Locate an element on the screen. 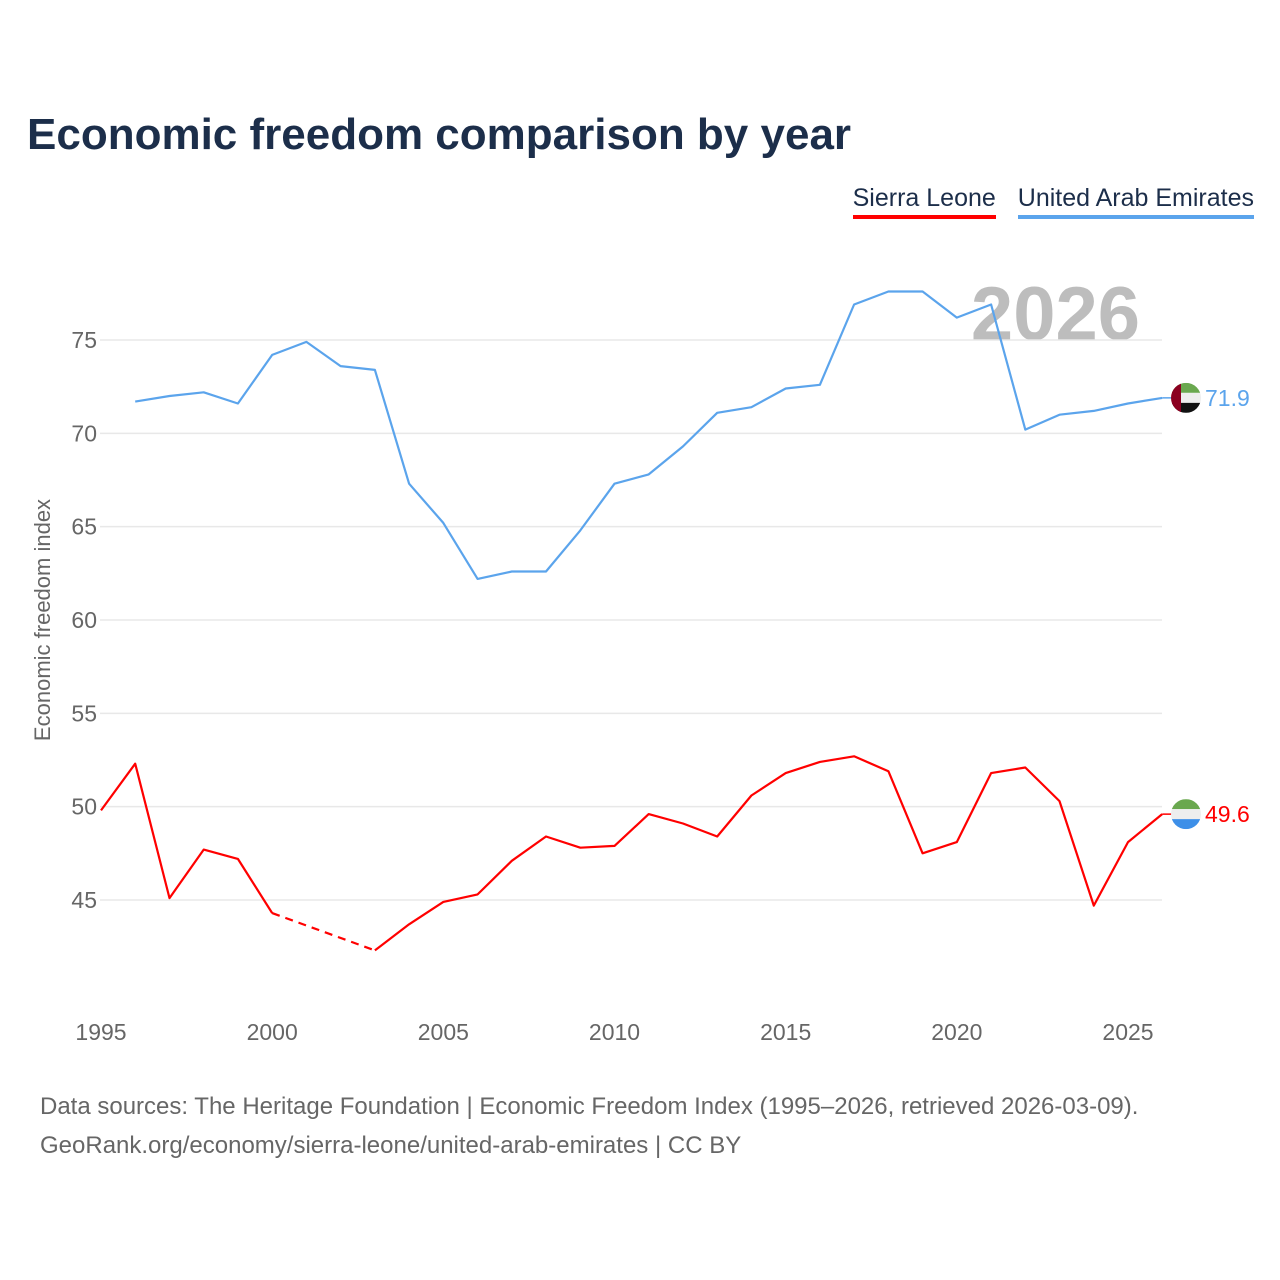 The image size is (1280, 1280). year-watermark: 2026 is located at coordinates (1055, 314).